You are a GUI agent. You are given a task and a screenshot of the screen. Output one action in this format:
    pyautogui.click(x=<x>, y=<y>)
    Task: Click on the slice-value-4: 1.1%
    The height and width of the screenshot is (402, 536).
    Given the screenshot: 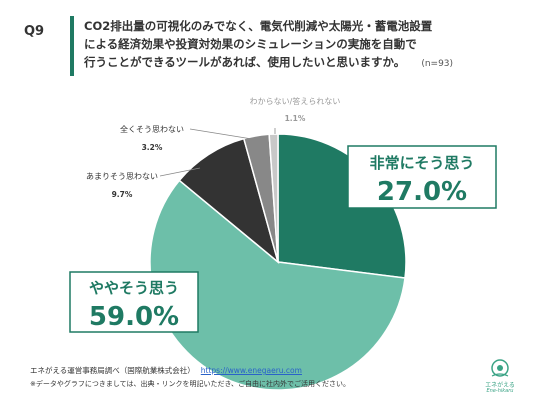 What is the action you would take?
    pyautogui.click(x=295, y=118)
    